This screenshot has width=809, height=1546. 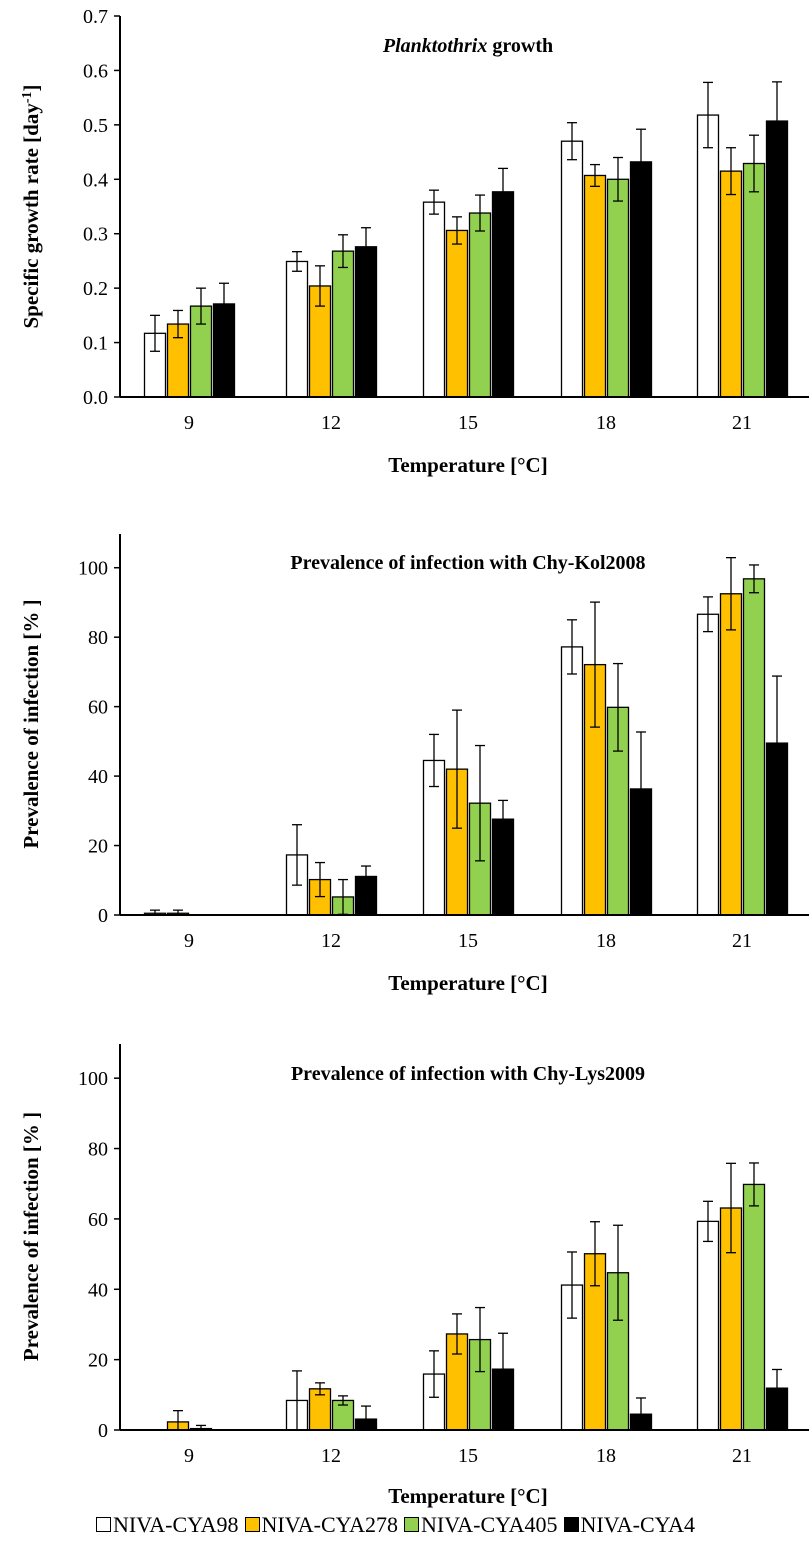 I want to click on chart-title-text: Prevalence of infection with Chy-Kol2008, so click(x=467, y=563).